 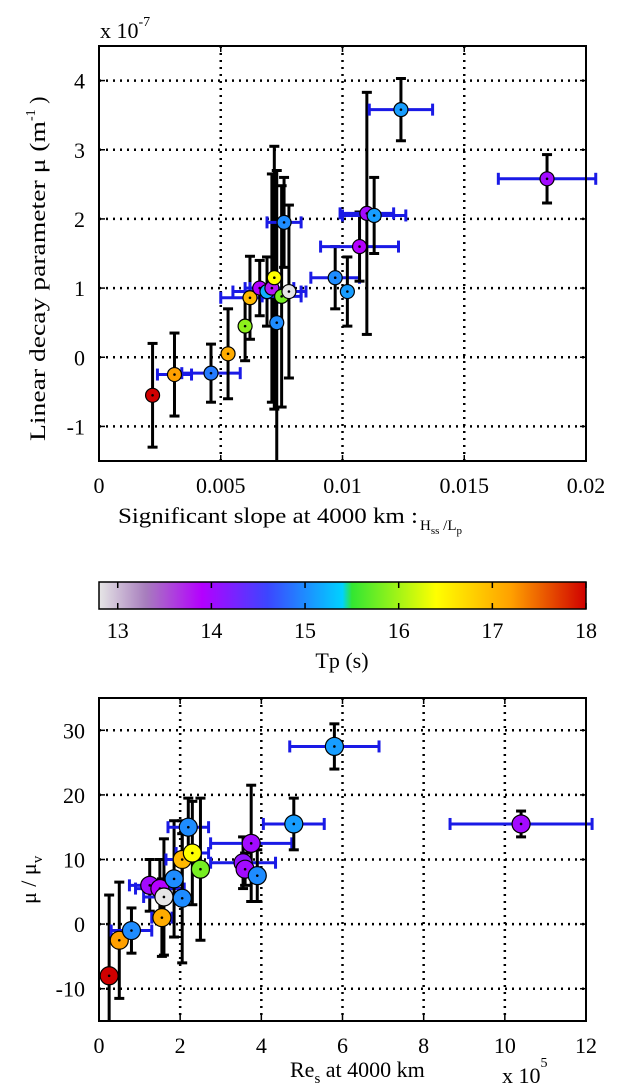 I want to click on colorbar-tick-label: 14, so click(x=211, y=630).